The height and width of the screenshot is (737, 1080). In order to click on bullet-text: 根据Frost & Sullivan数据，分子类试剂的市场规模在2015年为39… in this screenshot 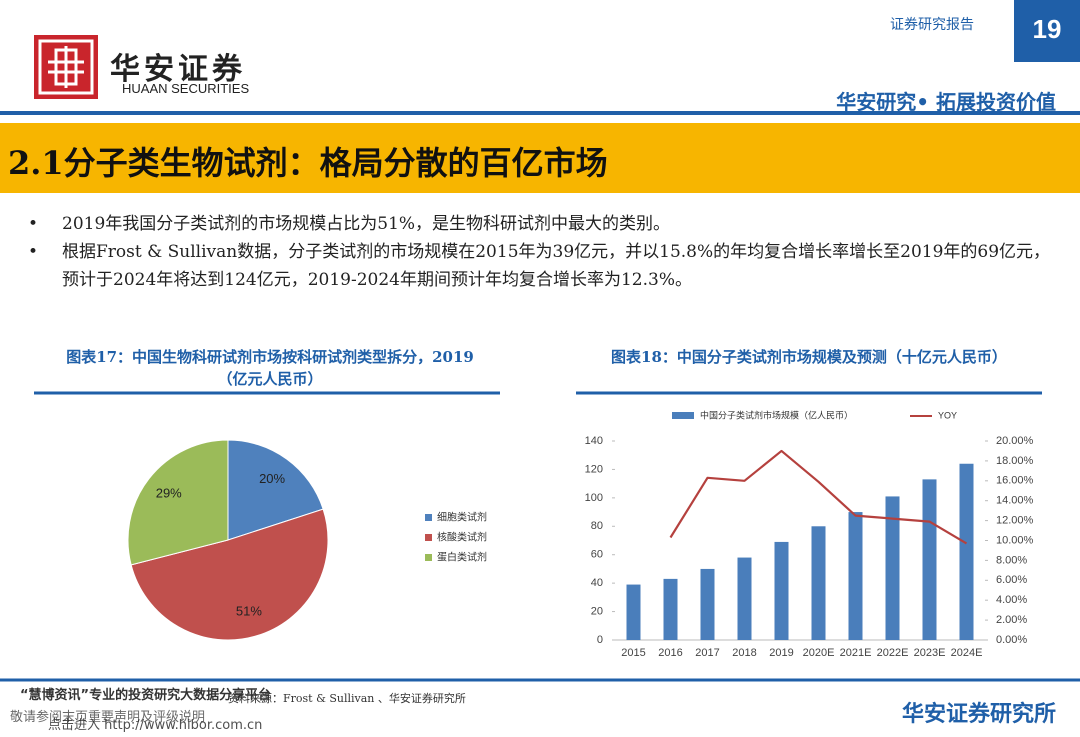, I will do `click(556, 266)`.